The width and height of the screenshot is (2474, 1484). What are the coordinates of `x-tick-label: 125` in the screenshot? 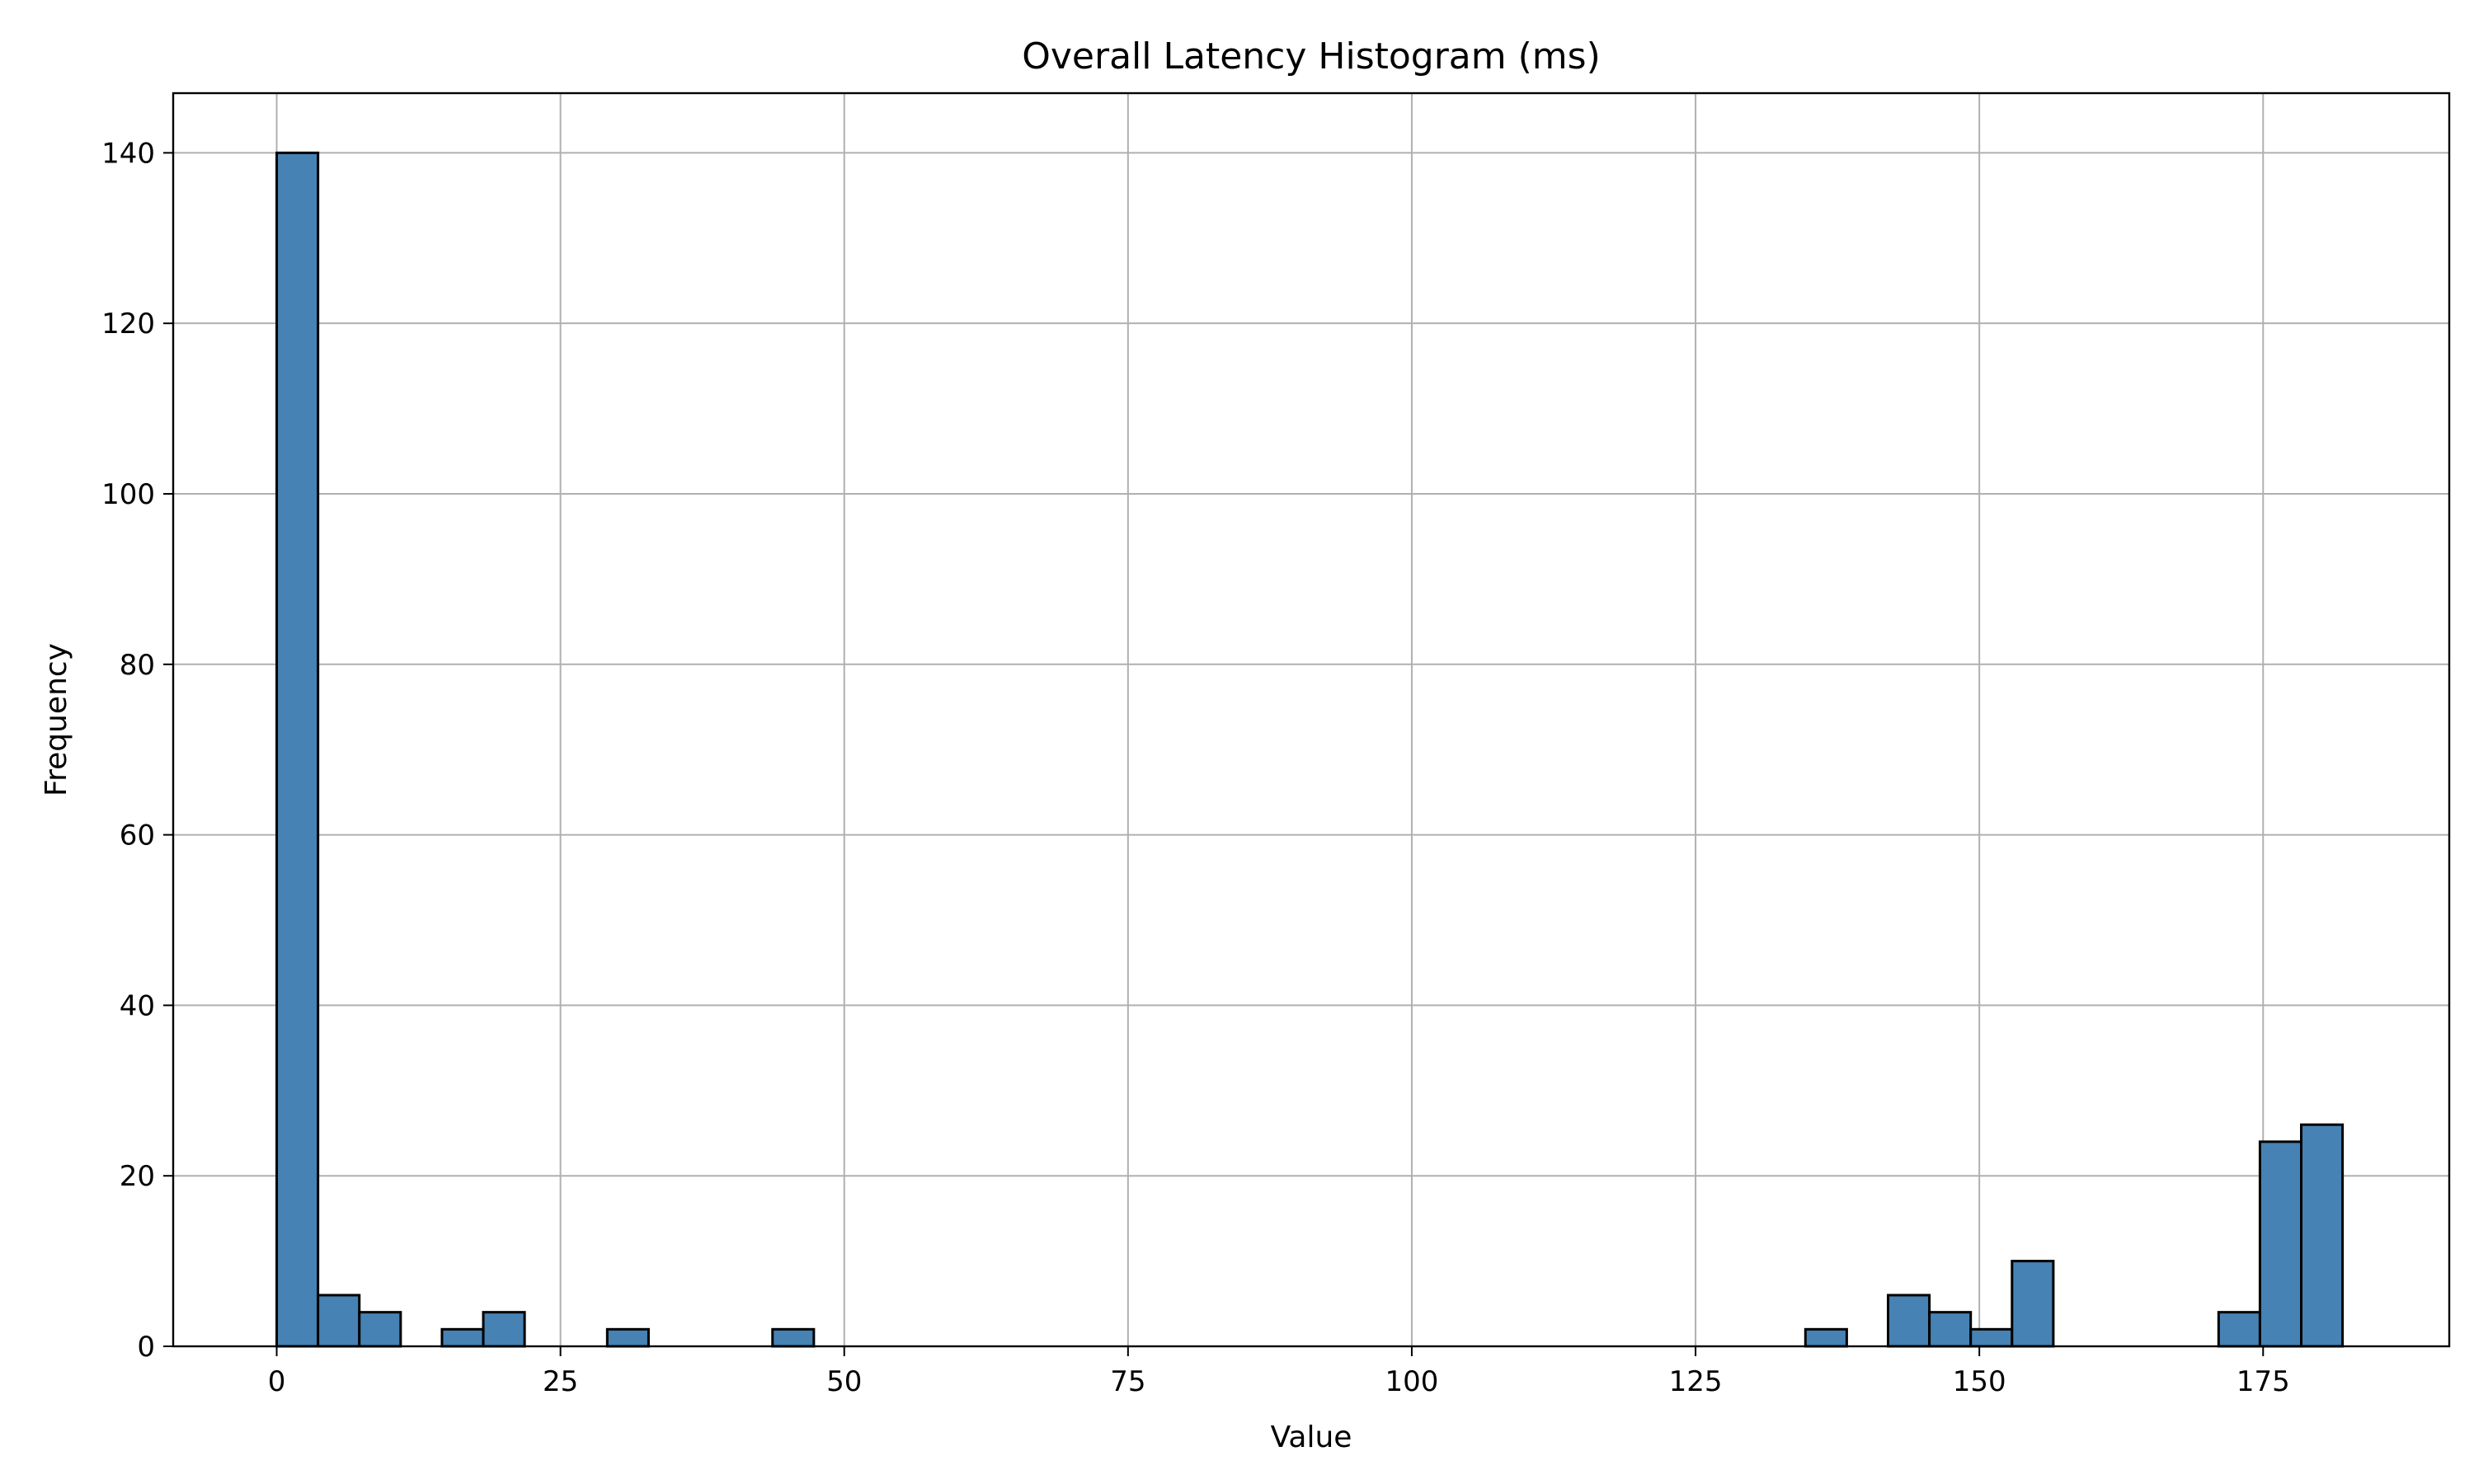 It's located at (1696, 1381).